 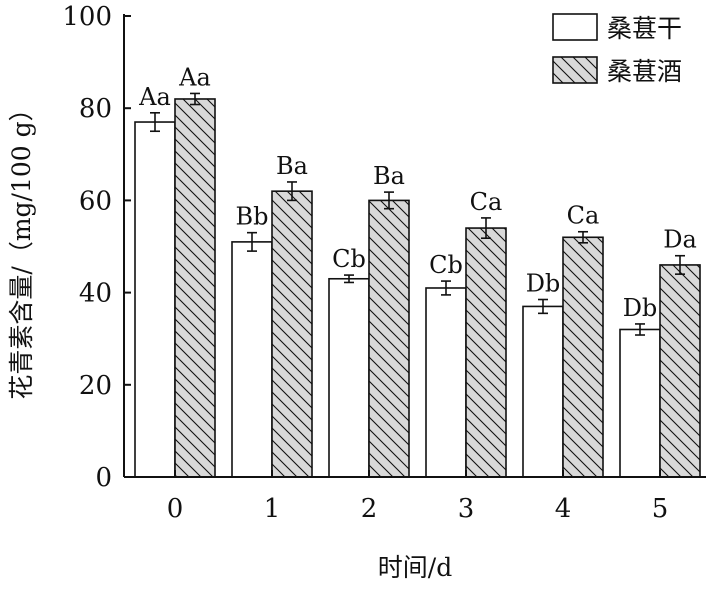 What do you see at coordinates (95, 201) in the screenshot?
I see `y-tick-label: 60` at bounding box center [95, 201].